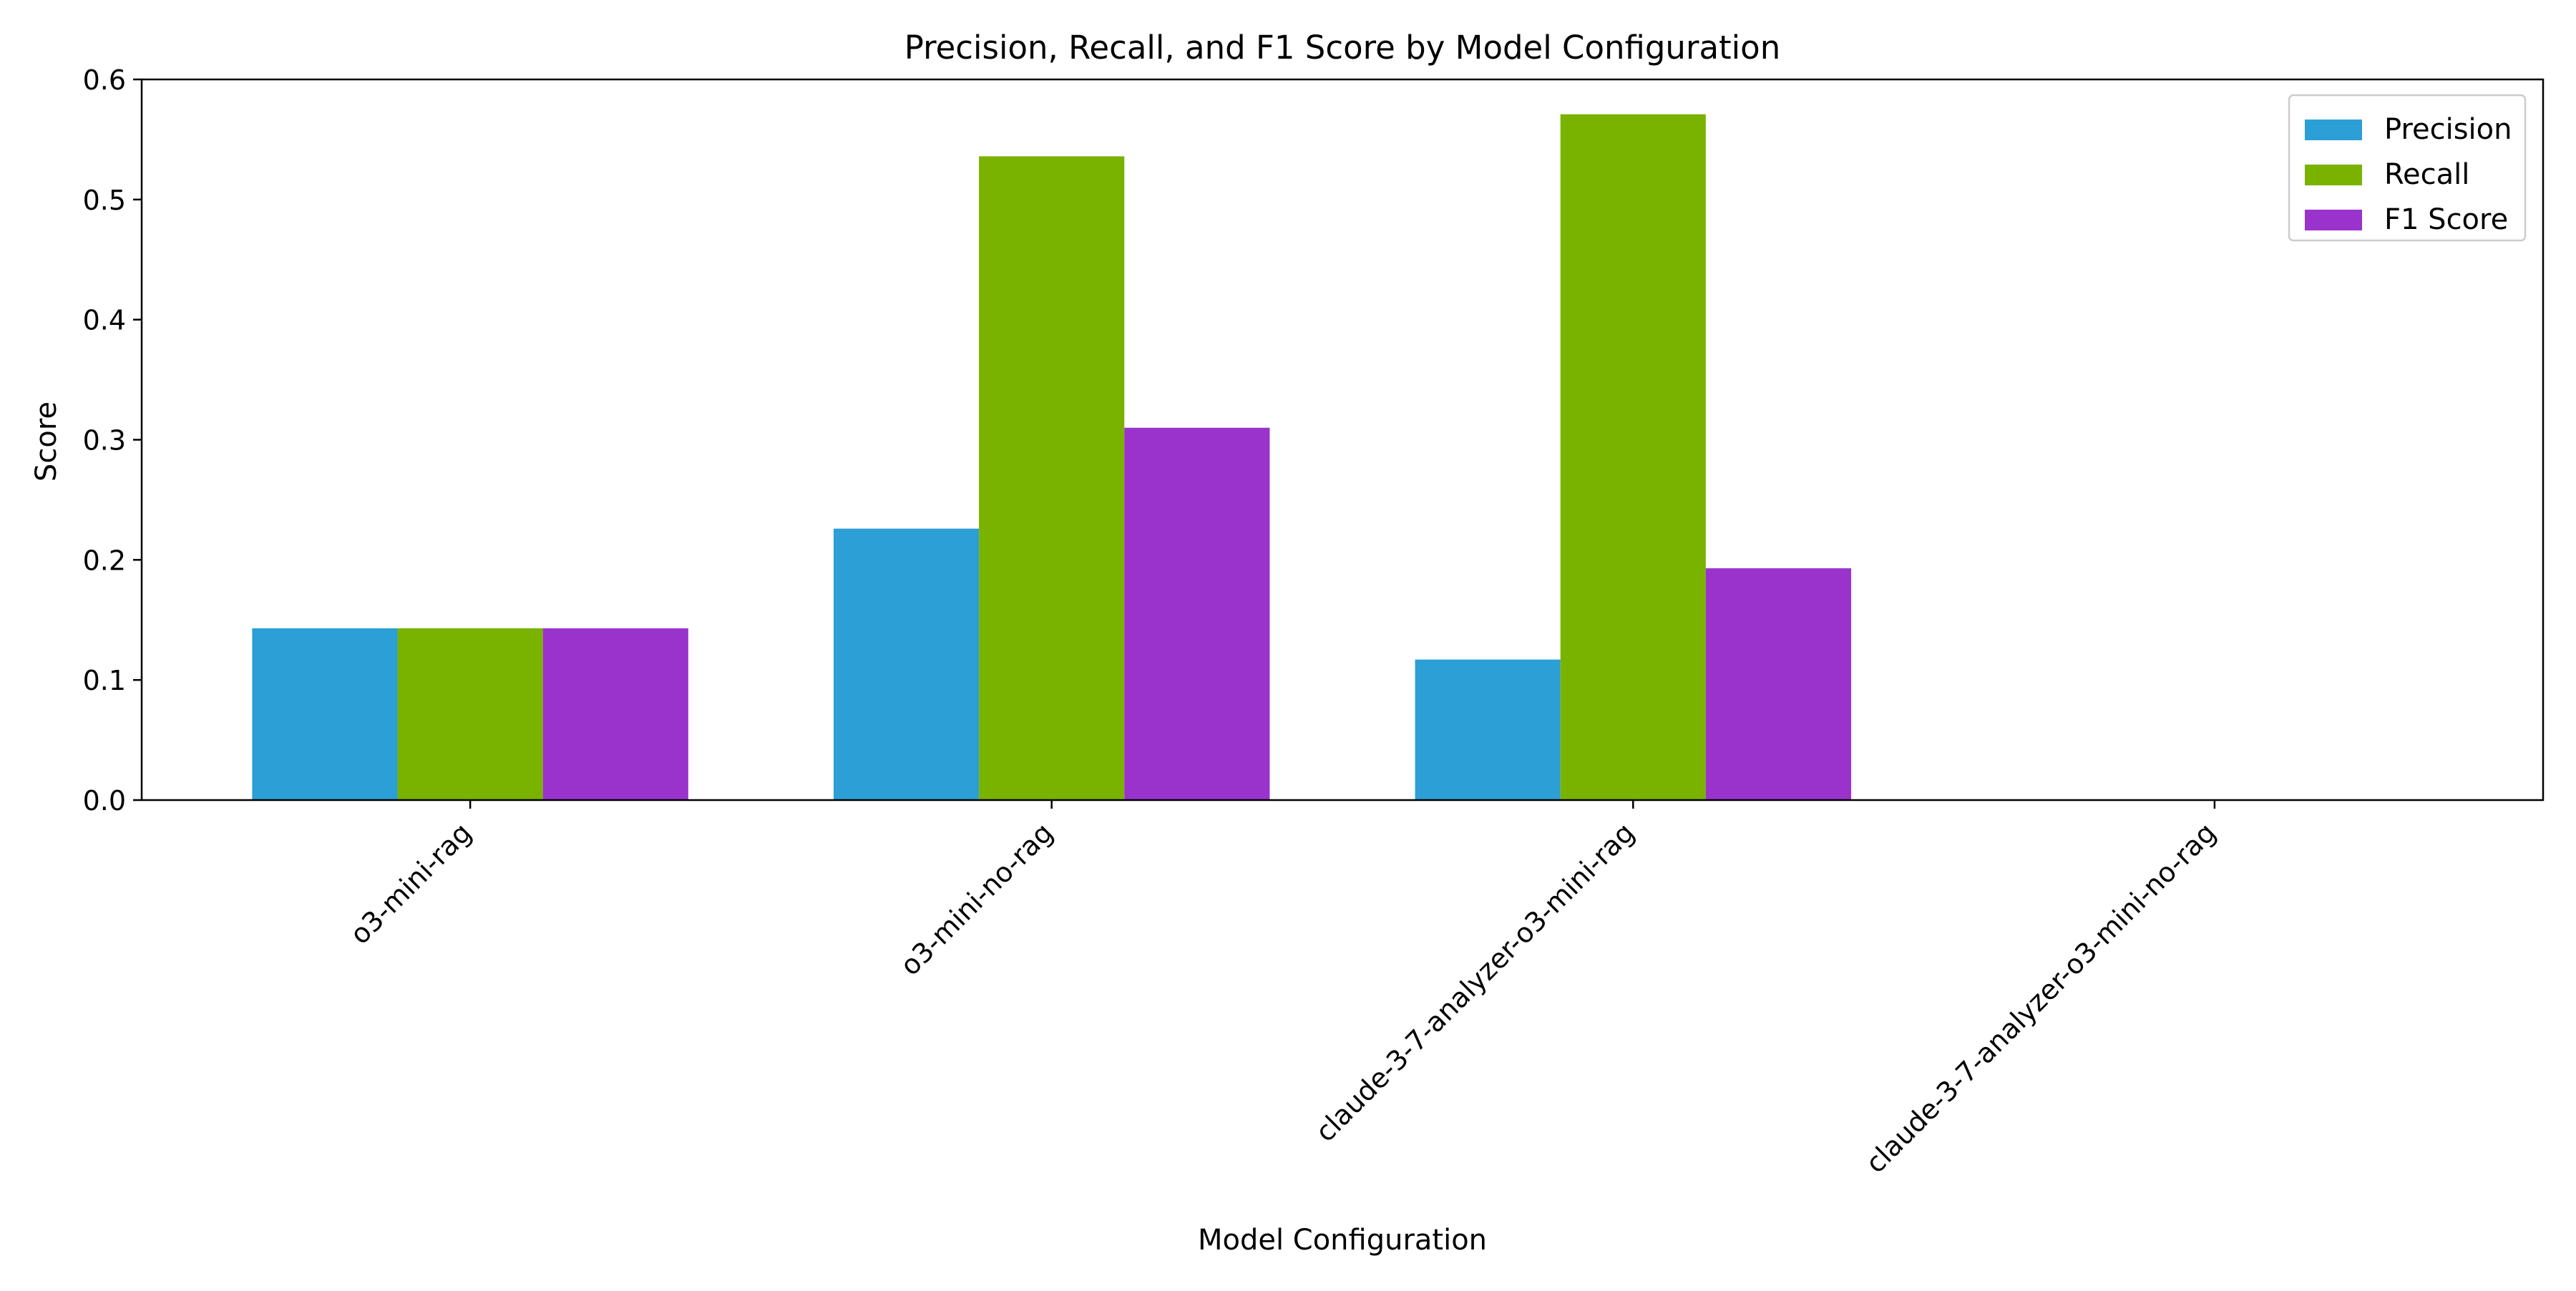  Describe the element at coordinates (104, 320) in the screenshot. I see `y-tick-label-4: 0.4` at that location.